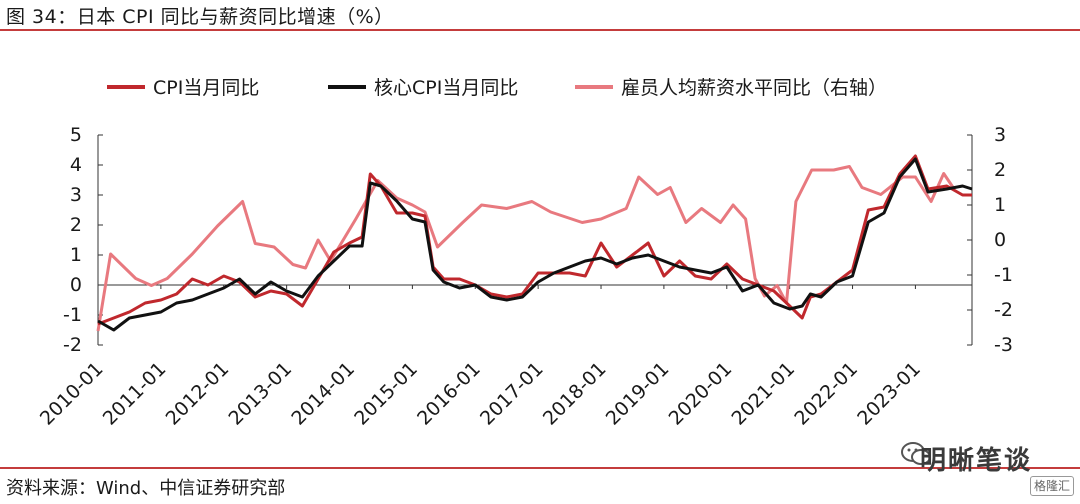  I want to click on left-tick-label: 2, so click(76, 225).